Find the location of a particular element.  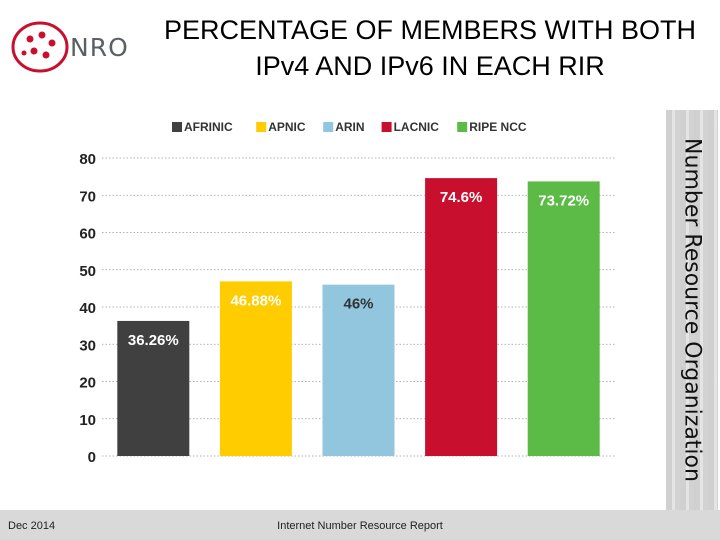

y-tick-label: 10 is located at coordinates (87, 420).